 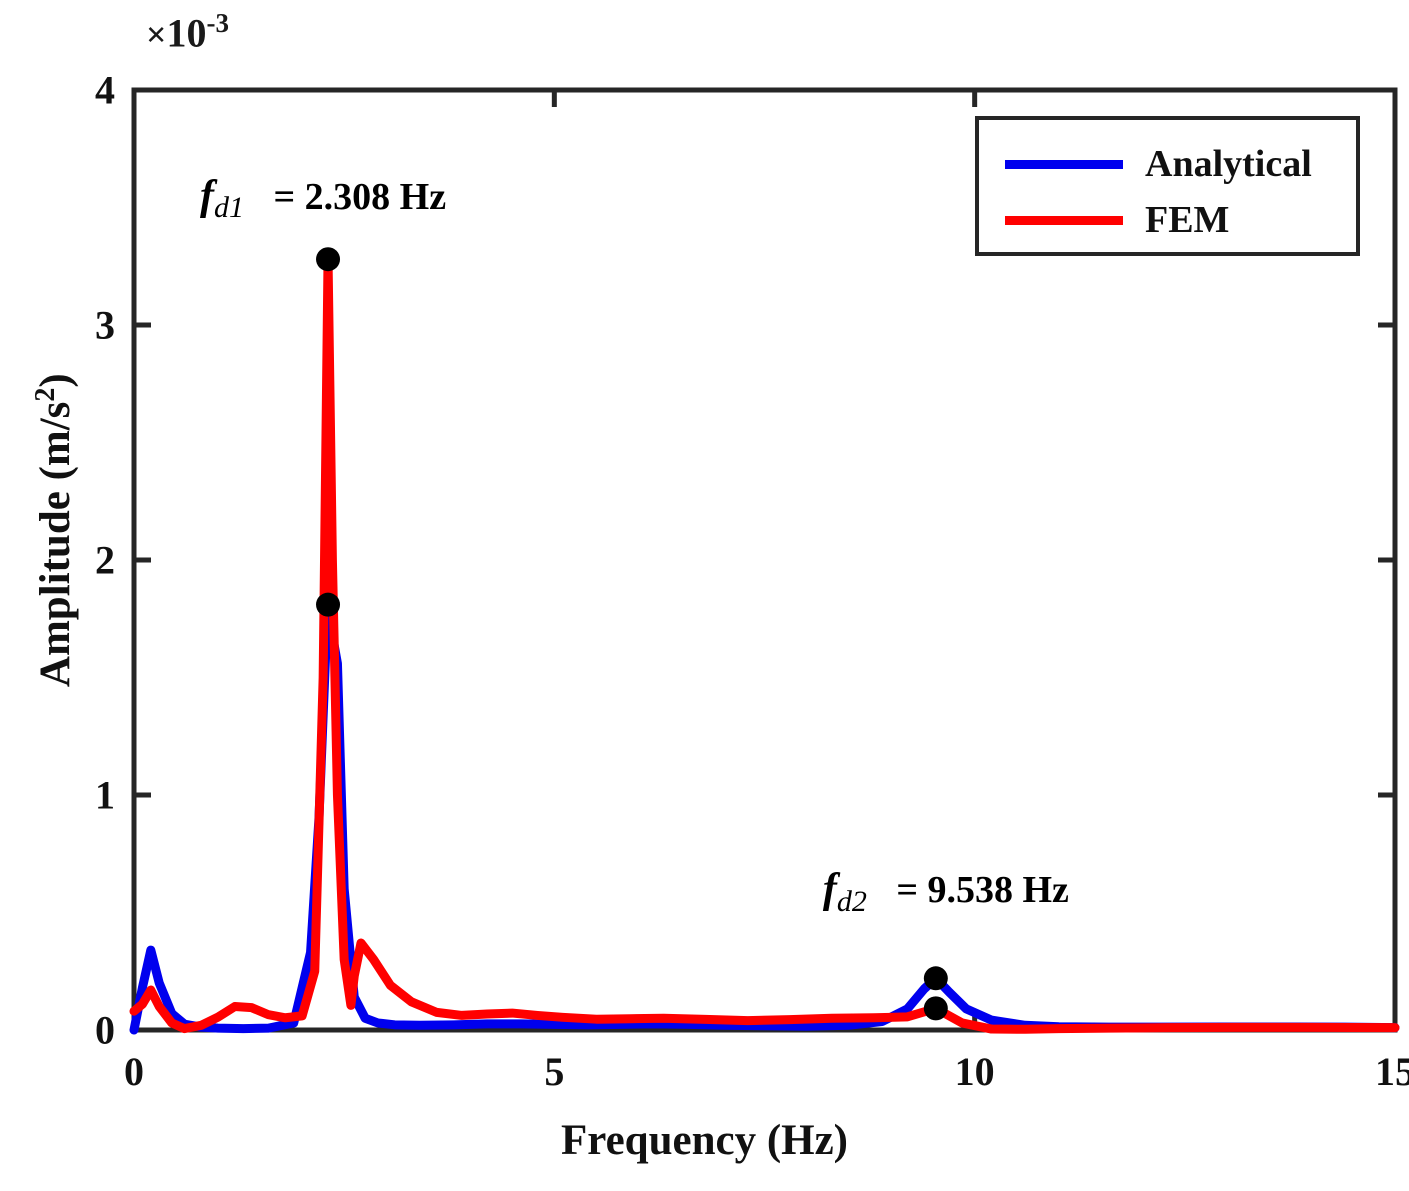 What do you see at coordinates (134, 1071) in the screenshot?
I see `x-tick-label-0: 0` at bounding box center [134, 1071].